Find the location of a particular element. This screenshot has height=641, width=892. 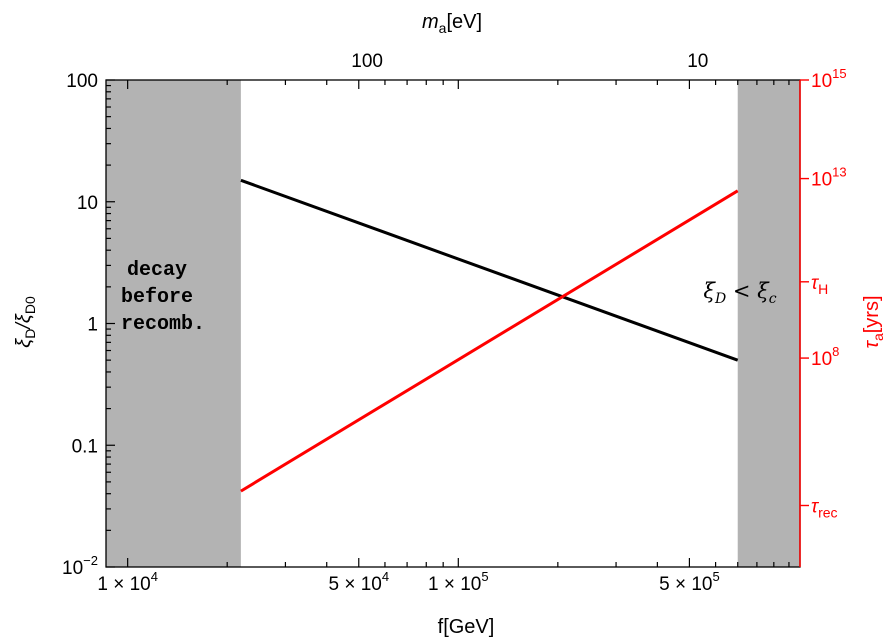

y-tick-label: 1 is located at coordinates (92, 325).